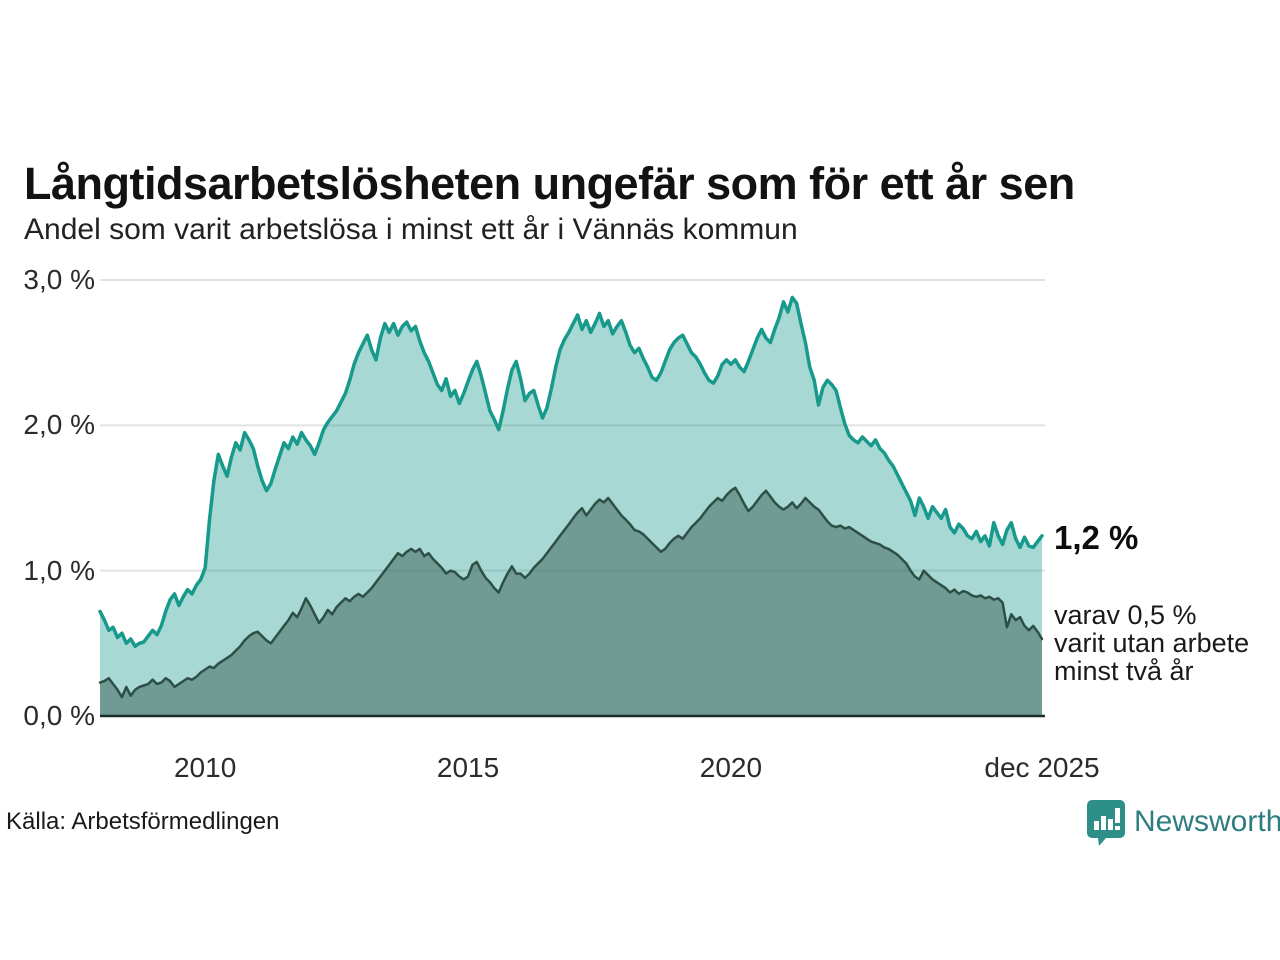  Describe the element at coordinates (59, 279) in the screenshot. I see `y-tick-label: 3,0 %` at that location.